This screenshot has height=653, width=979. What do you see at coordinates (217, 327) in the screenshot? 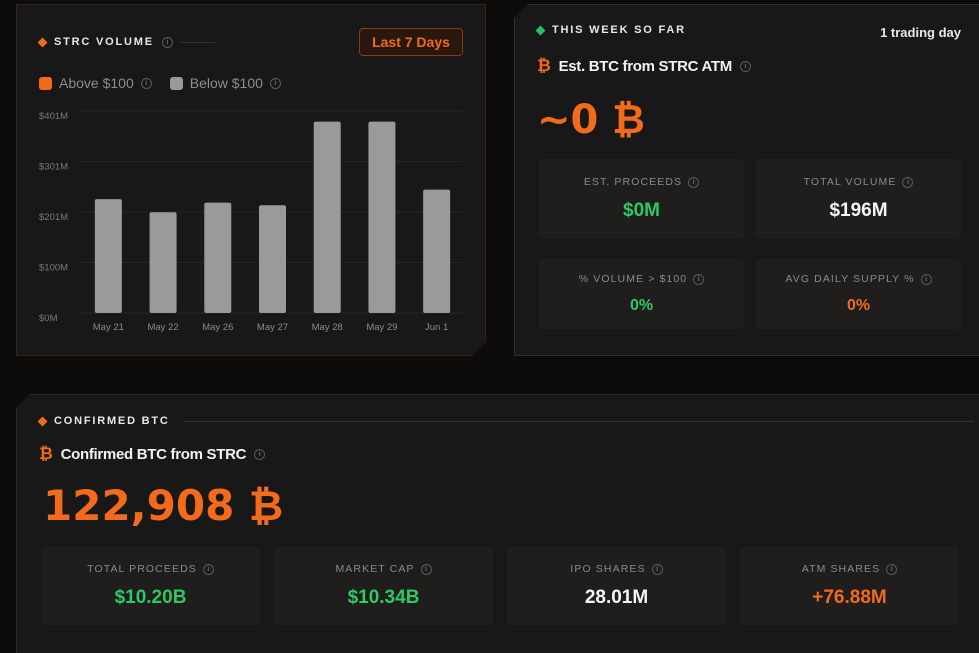
I see `x-tick-label: May 26` at bounding box center [217, 327].